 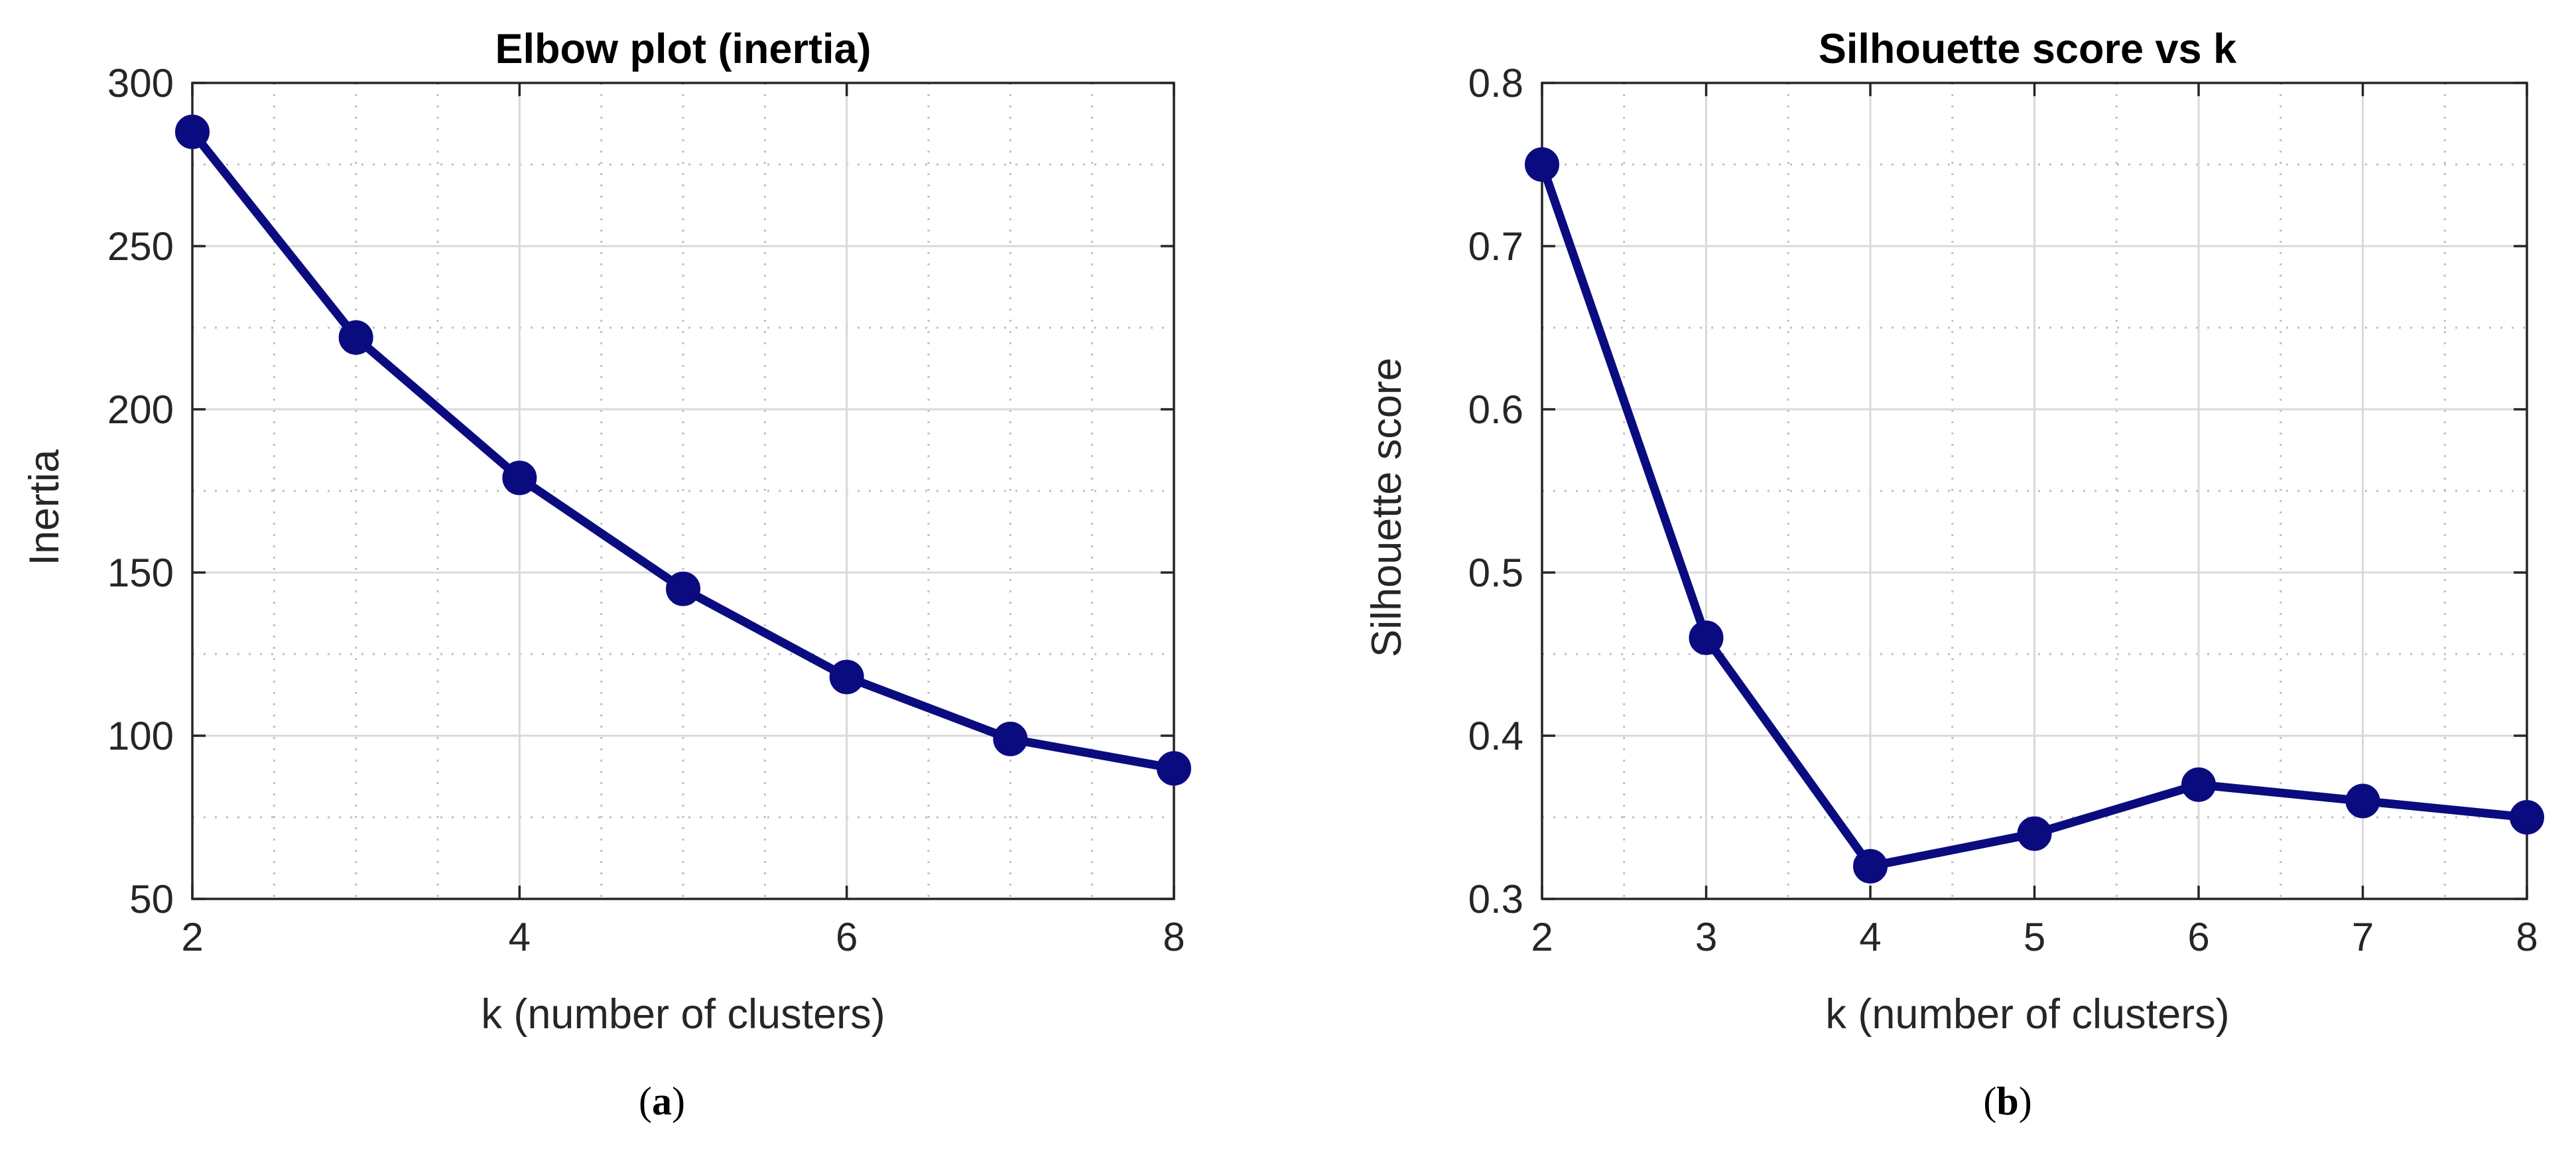 What do you see at coordinates (141, 83) in the screenshot?
I see `y-tick-label: 300` at bounding box center [141, 83].